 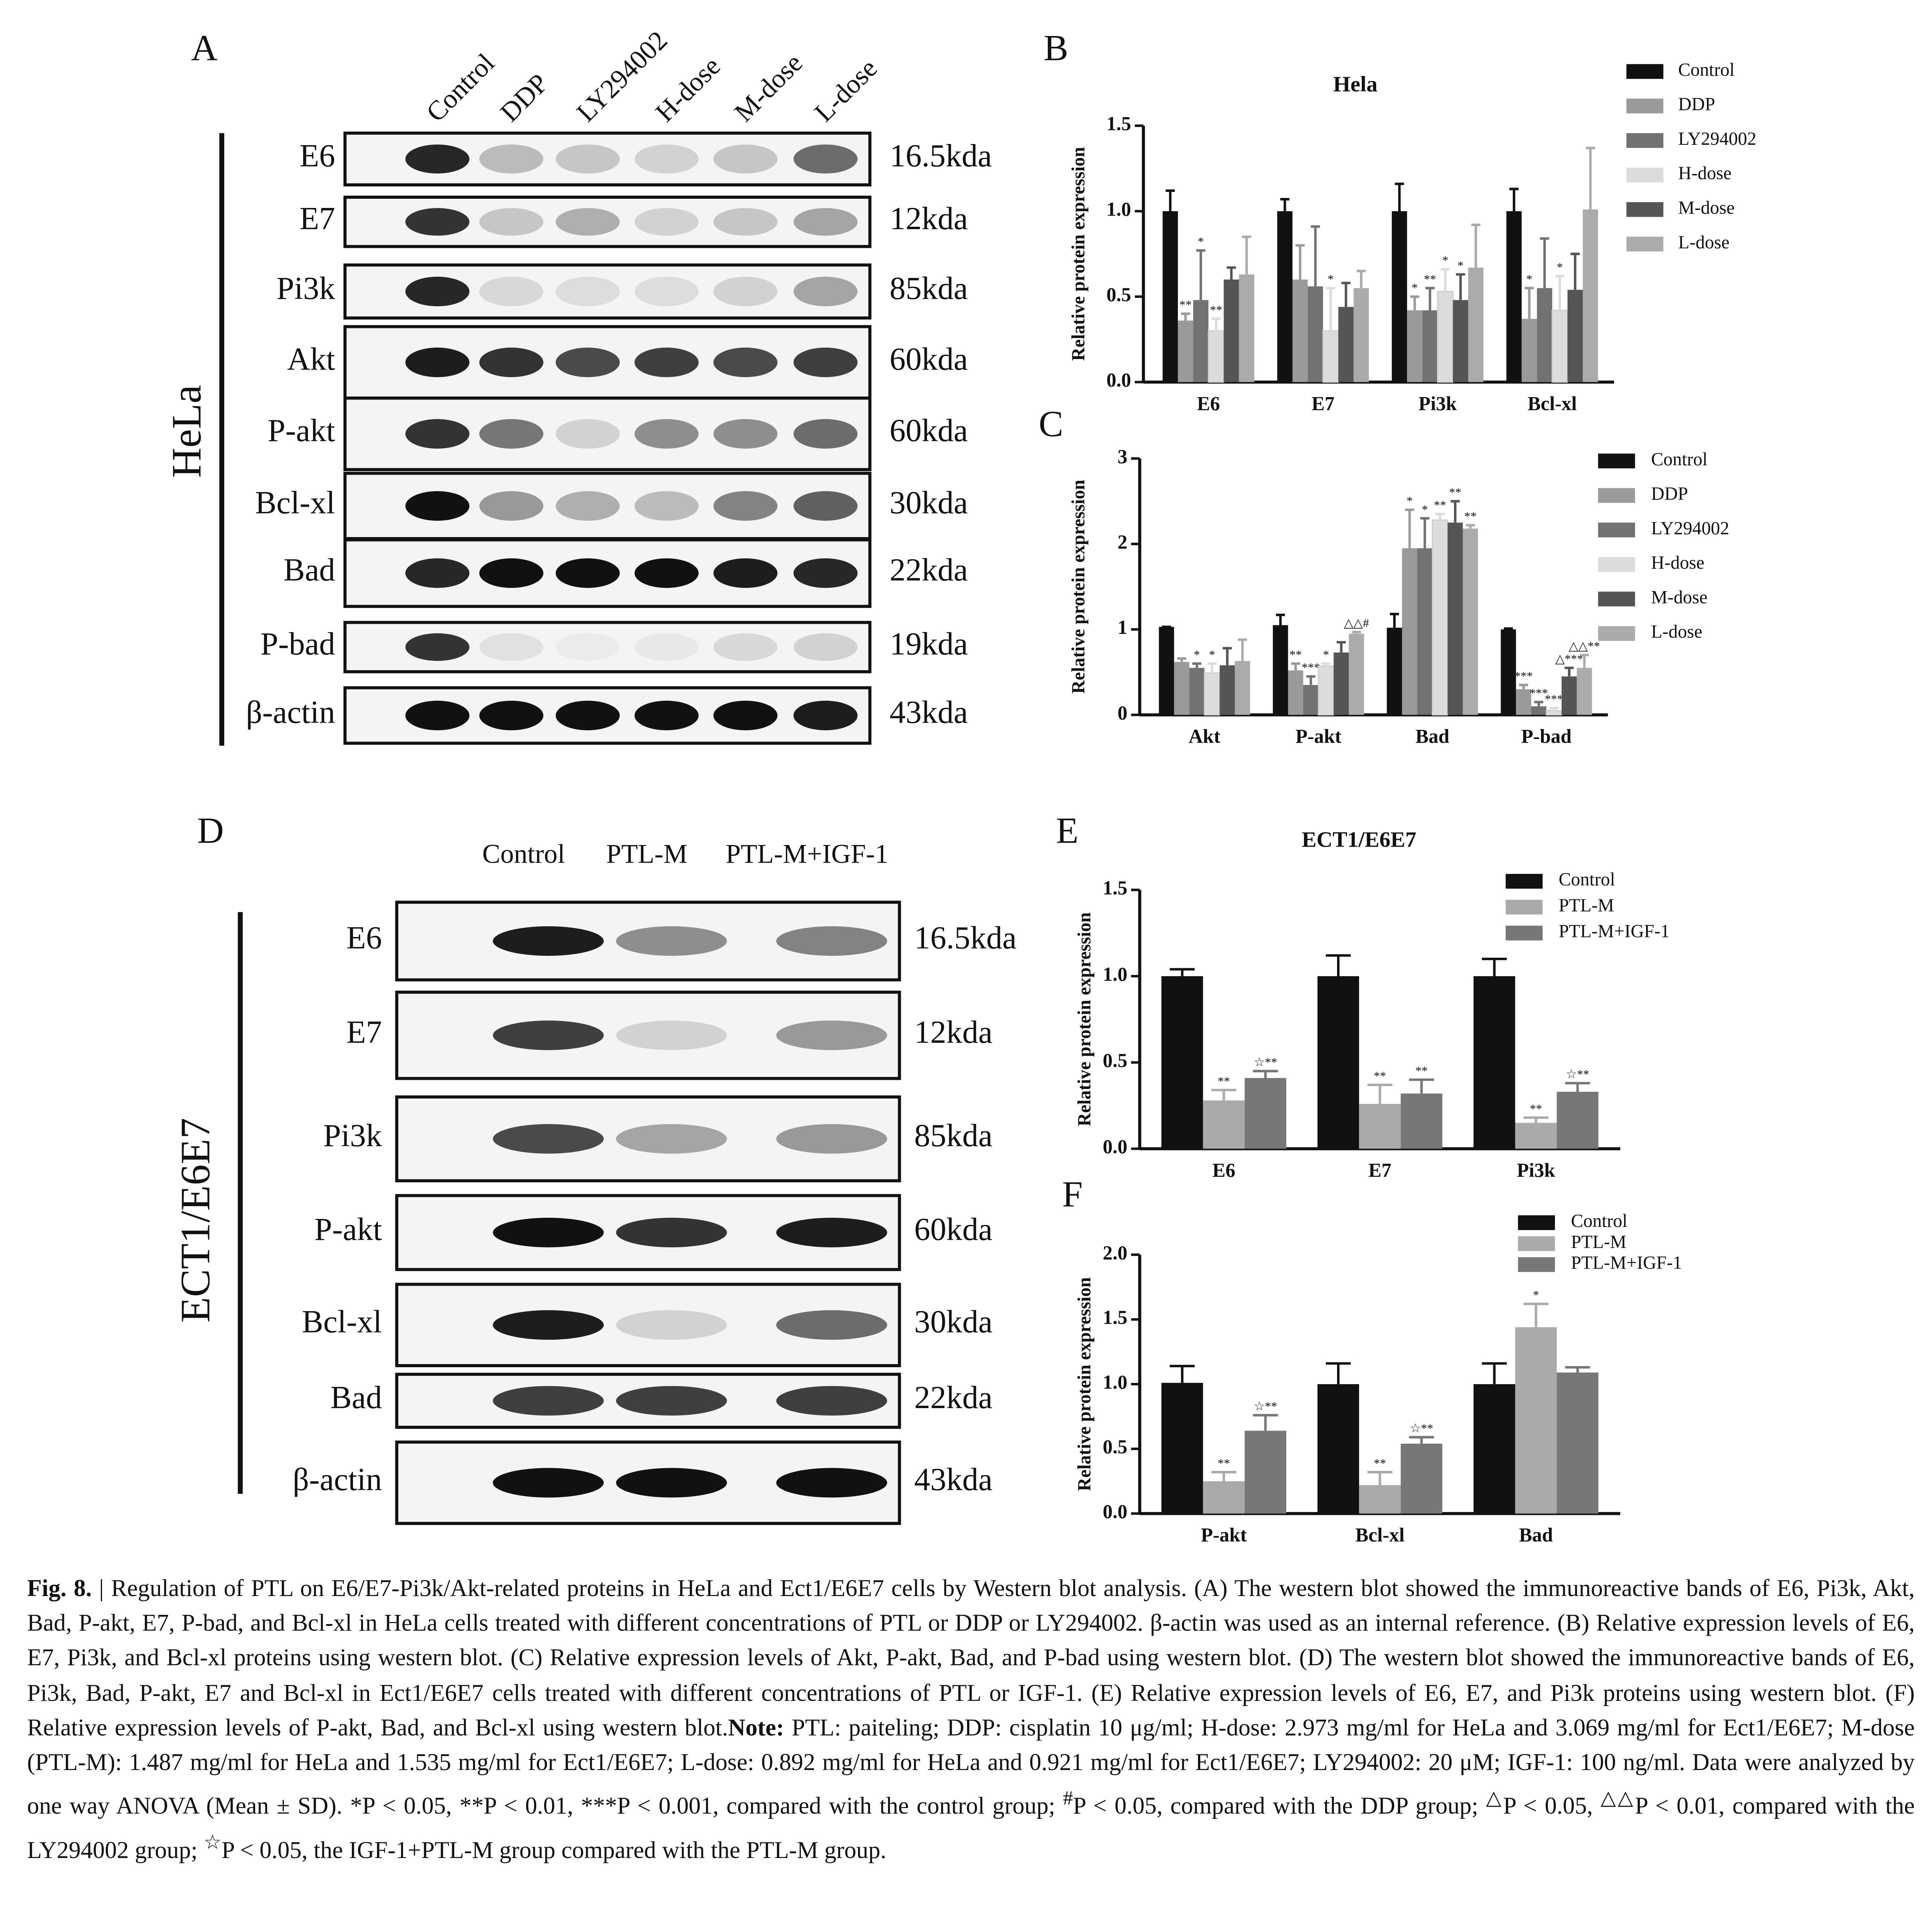 I want to click on legend-label: PTL-M, so click(x=1599, y=1241).